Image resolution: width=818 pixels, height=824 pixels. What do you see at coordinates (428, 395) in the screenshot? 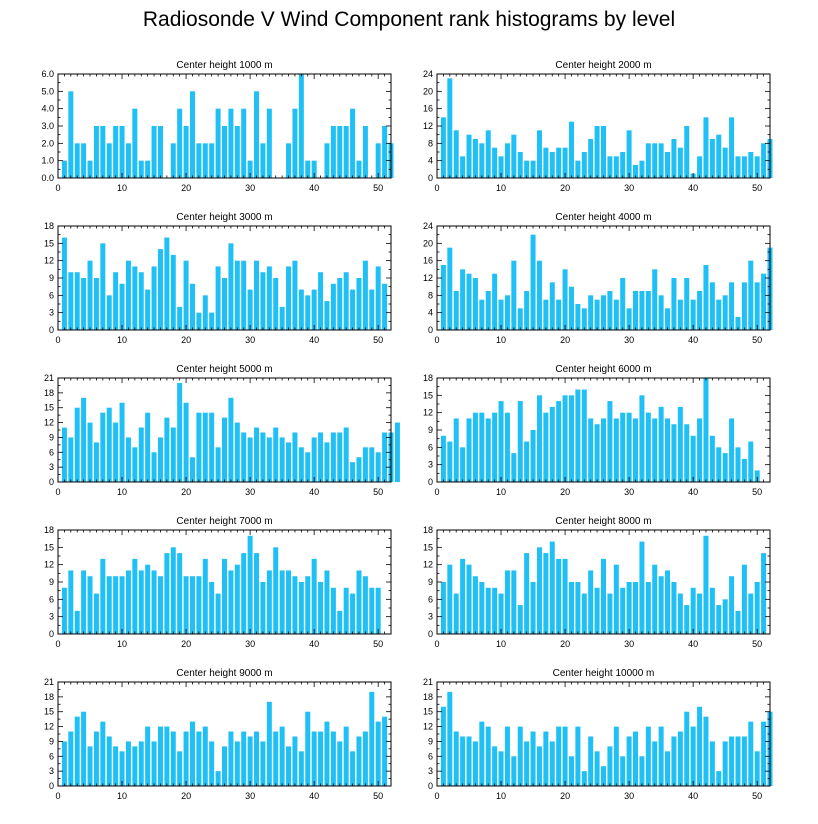
I see `y-tick-label: 15` at bounding box center [428, 395].